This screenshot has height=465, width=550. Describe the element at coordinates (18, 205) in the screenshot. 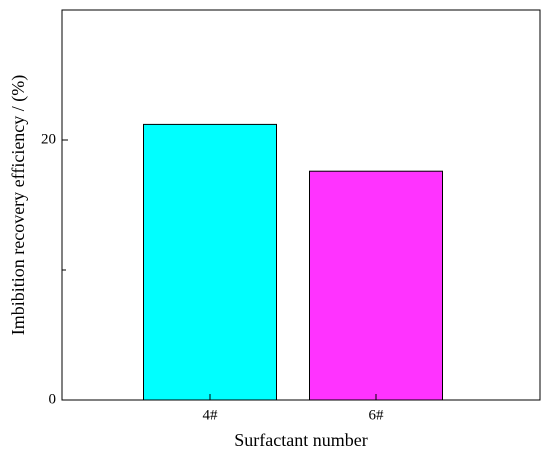

I see `y-axis-label: Imbibition recovery efficiency / (%)` at that location.